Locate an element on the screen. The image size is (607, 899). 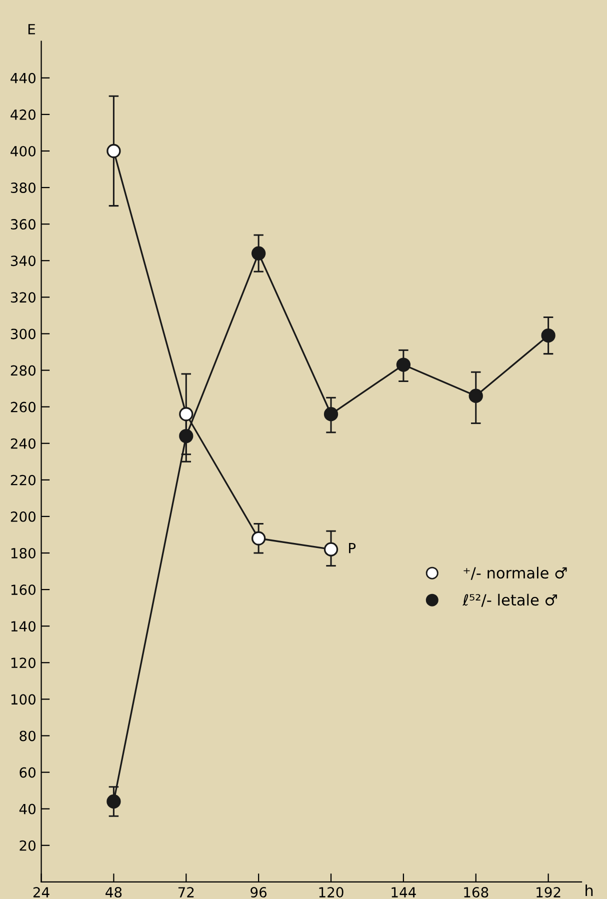
y-tick-label: 240 is located at coordinates (23, 443).